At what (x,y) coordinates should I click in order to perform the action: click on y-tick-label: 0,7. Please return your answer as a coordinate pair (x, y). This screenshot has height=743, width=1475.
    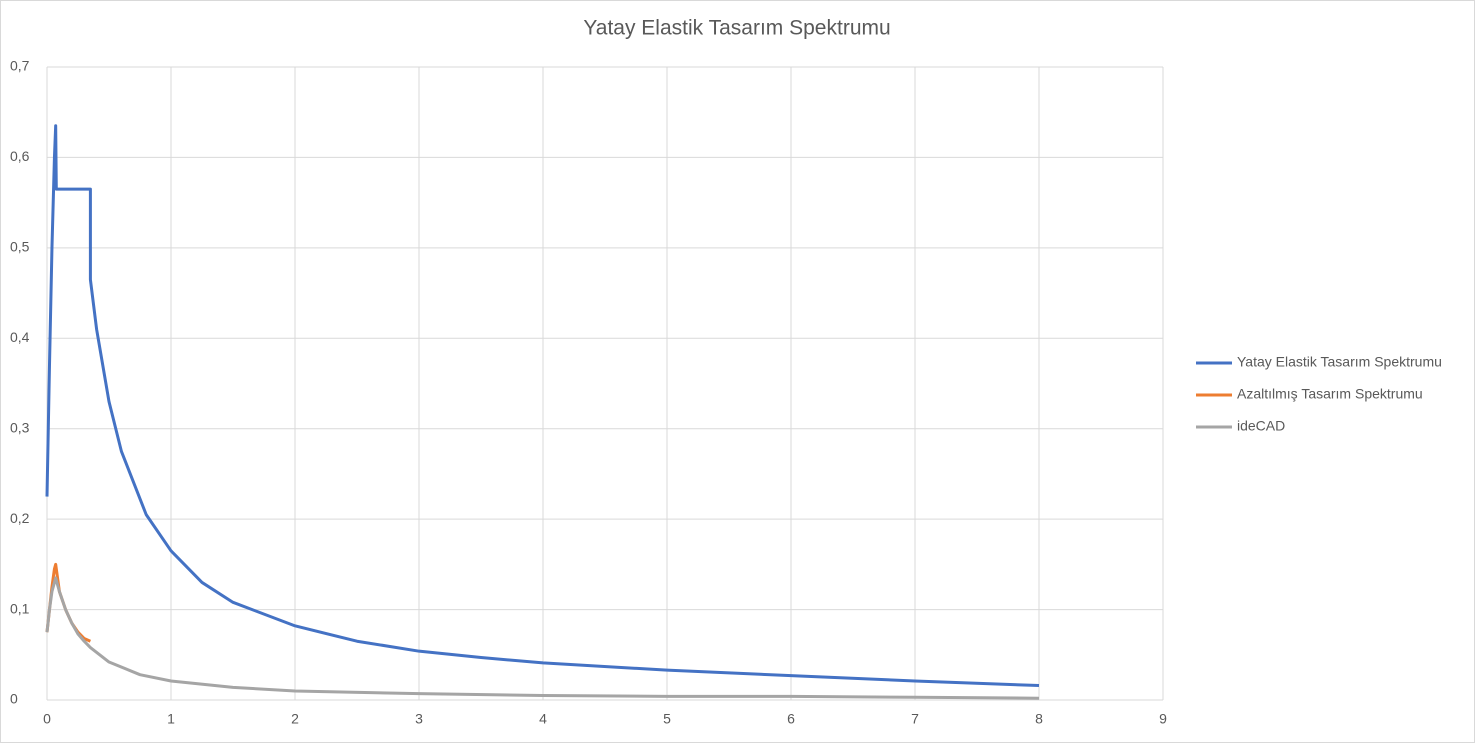
    Looking at the image, I should click on (20, 66).